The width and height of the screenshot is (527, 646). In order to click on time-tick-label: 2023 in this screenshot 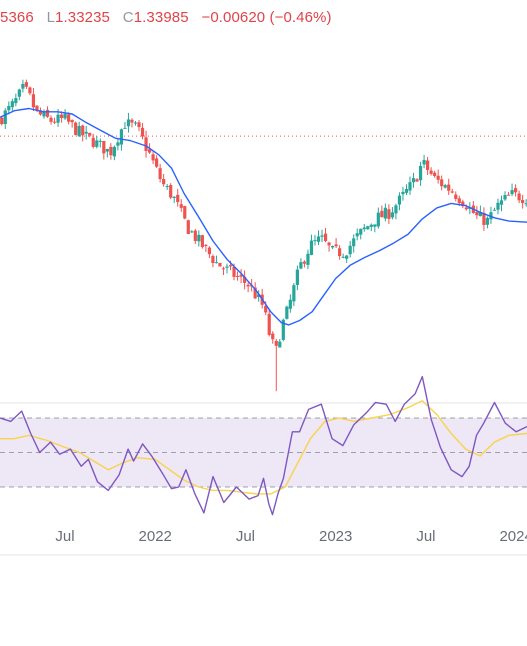, I will do `click(335, 536)`.